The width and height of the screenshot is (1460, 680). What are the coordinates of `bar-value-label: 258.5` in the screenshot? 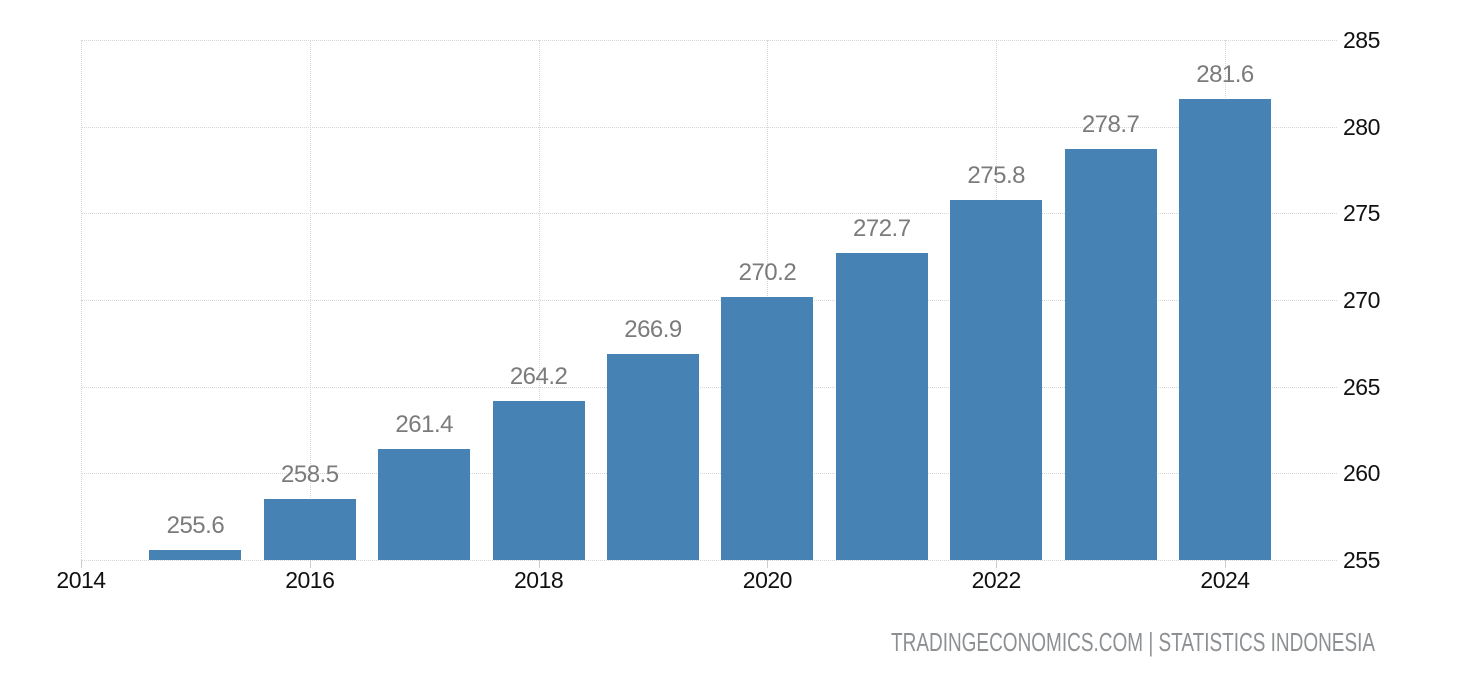 It's located at (310, 475).